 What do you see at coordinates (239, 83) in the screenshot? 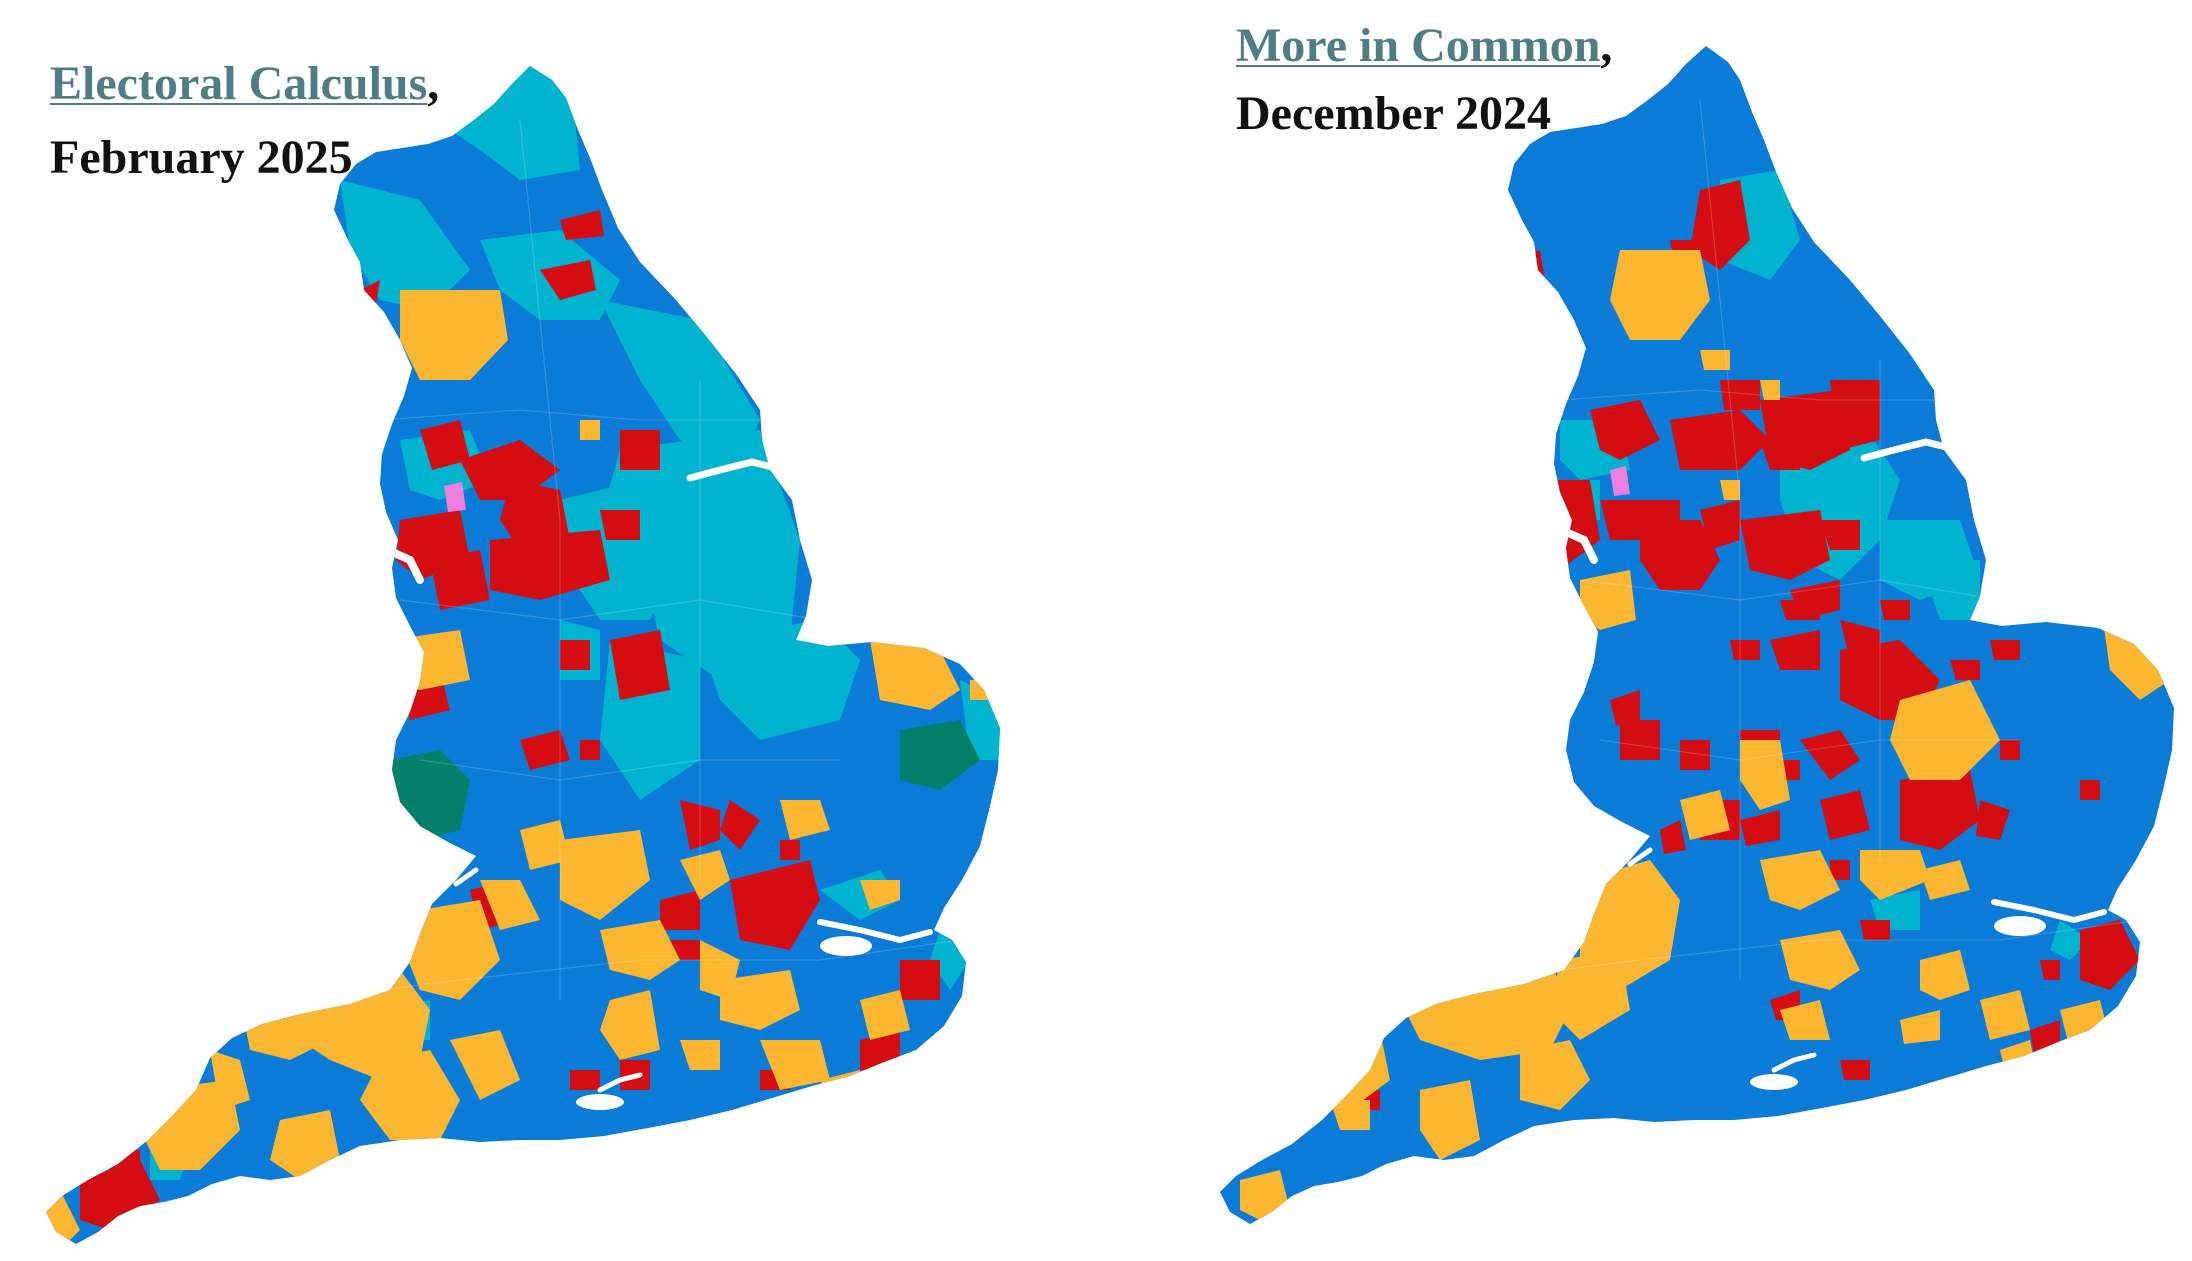
I see `source-link-electoral-calculus: Electoral Calculus` at bounding box center [239, 83].